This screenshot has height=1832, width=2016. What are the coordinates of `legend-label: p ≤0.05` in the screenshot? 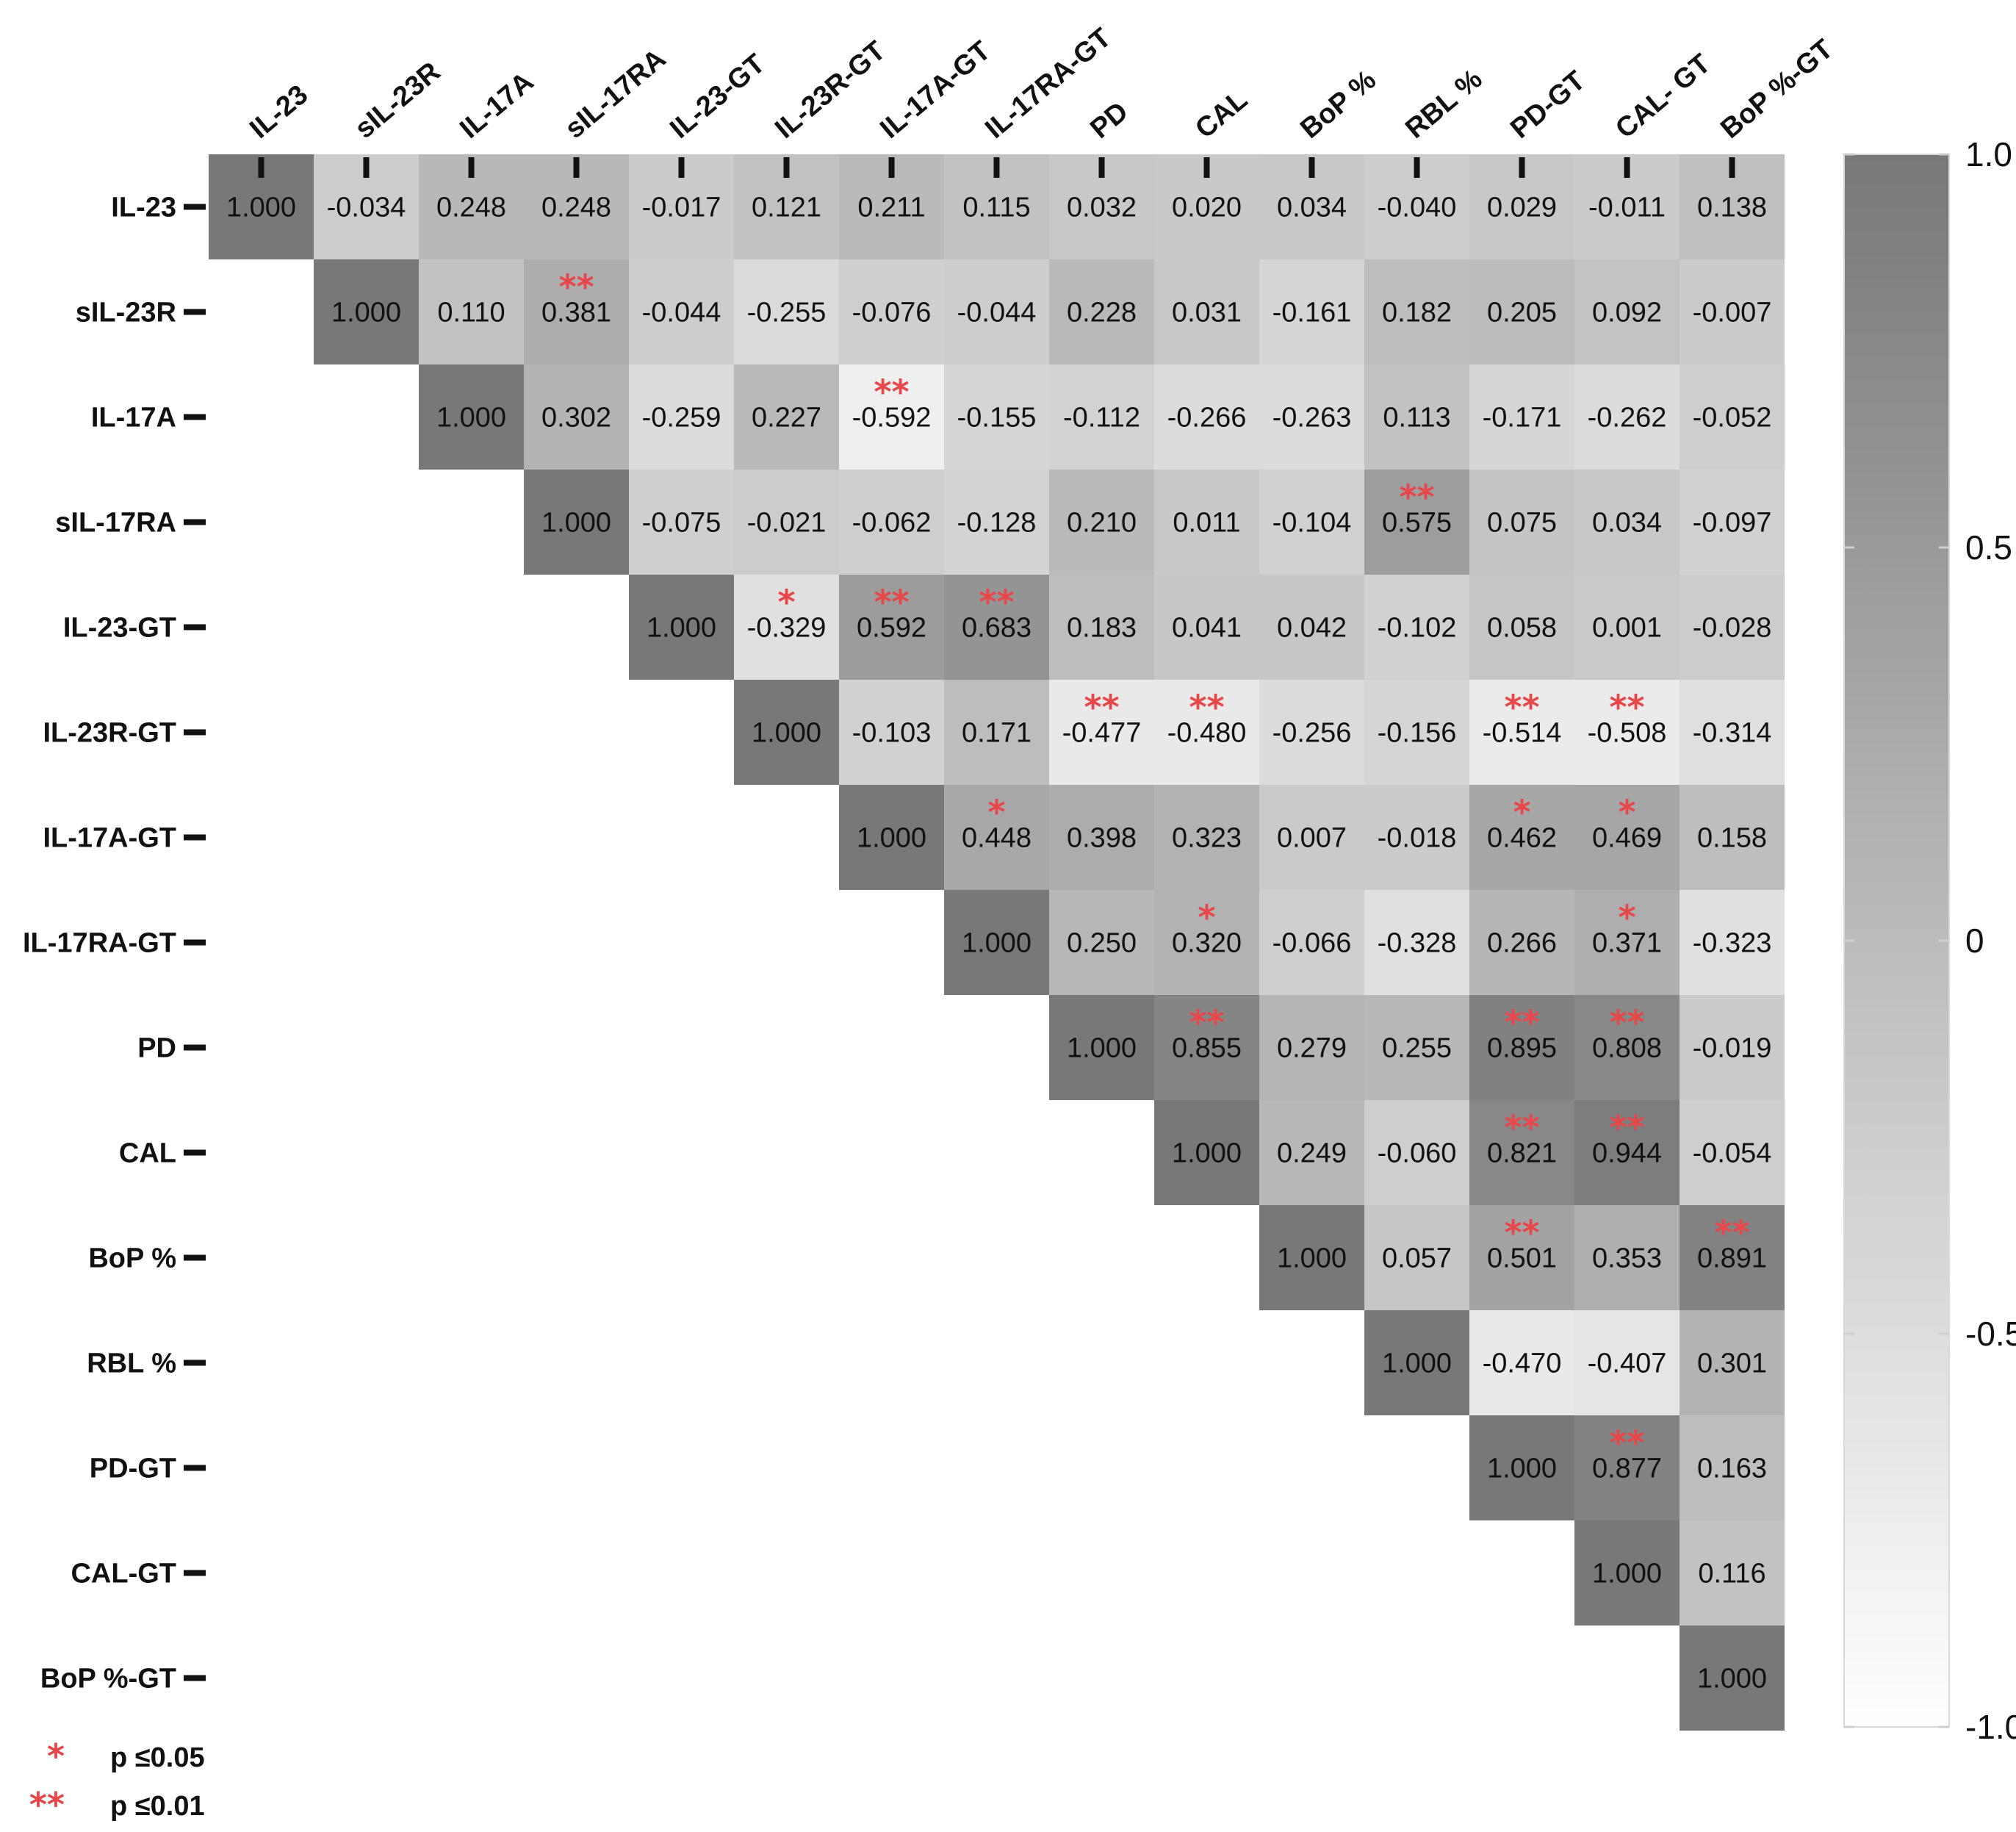 It's located at (157, 1757).